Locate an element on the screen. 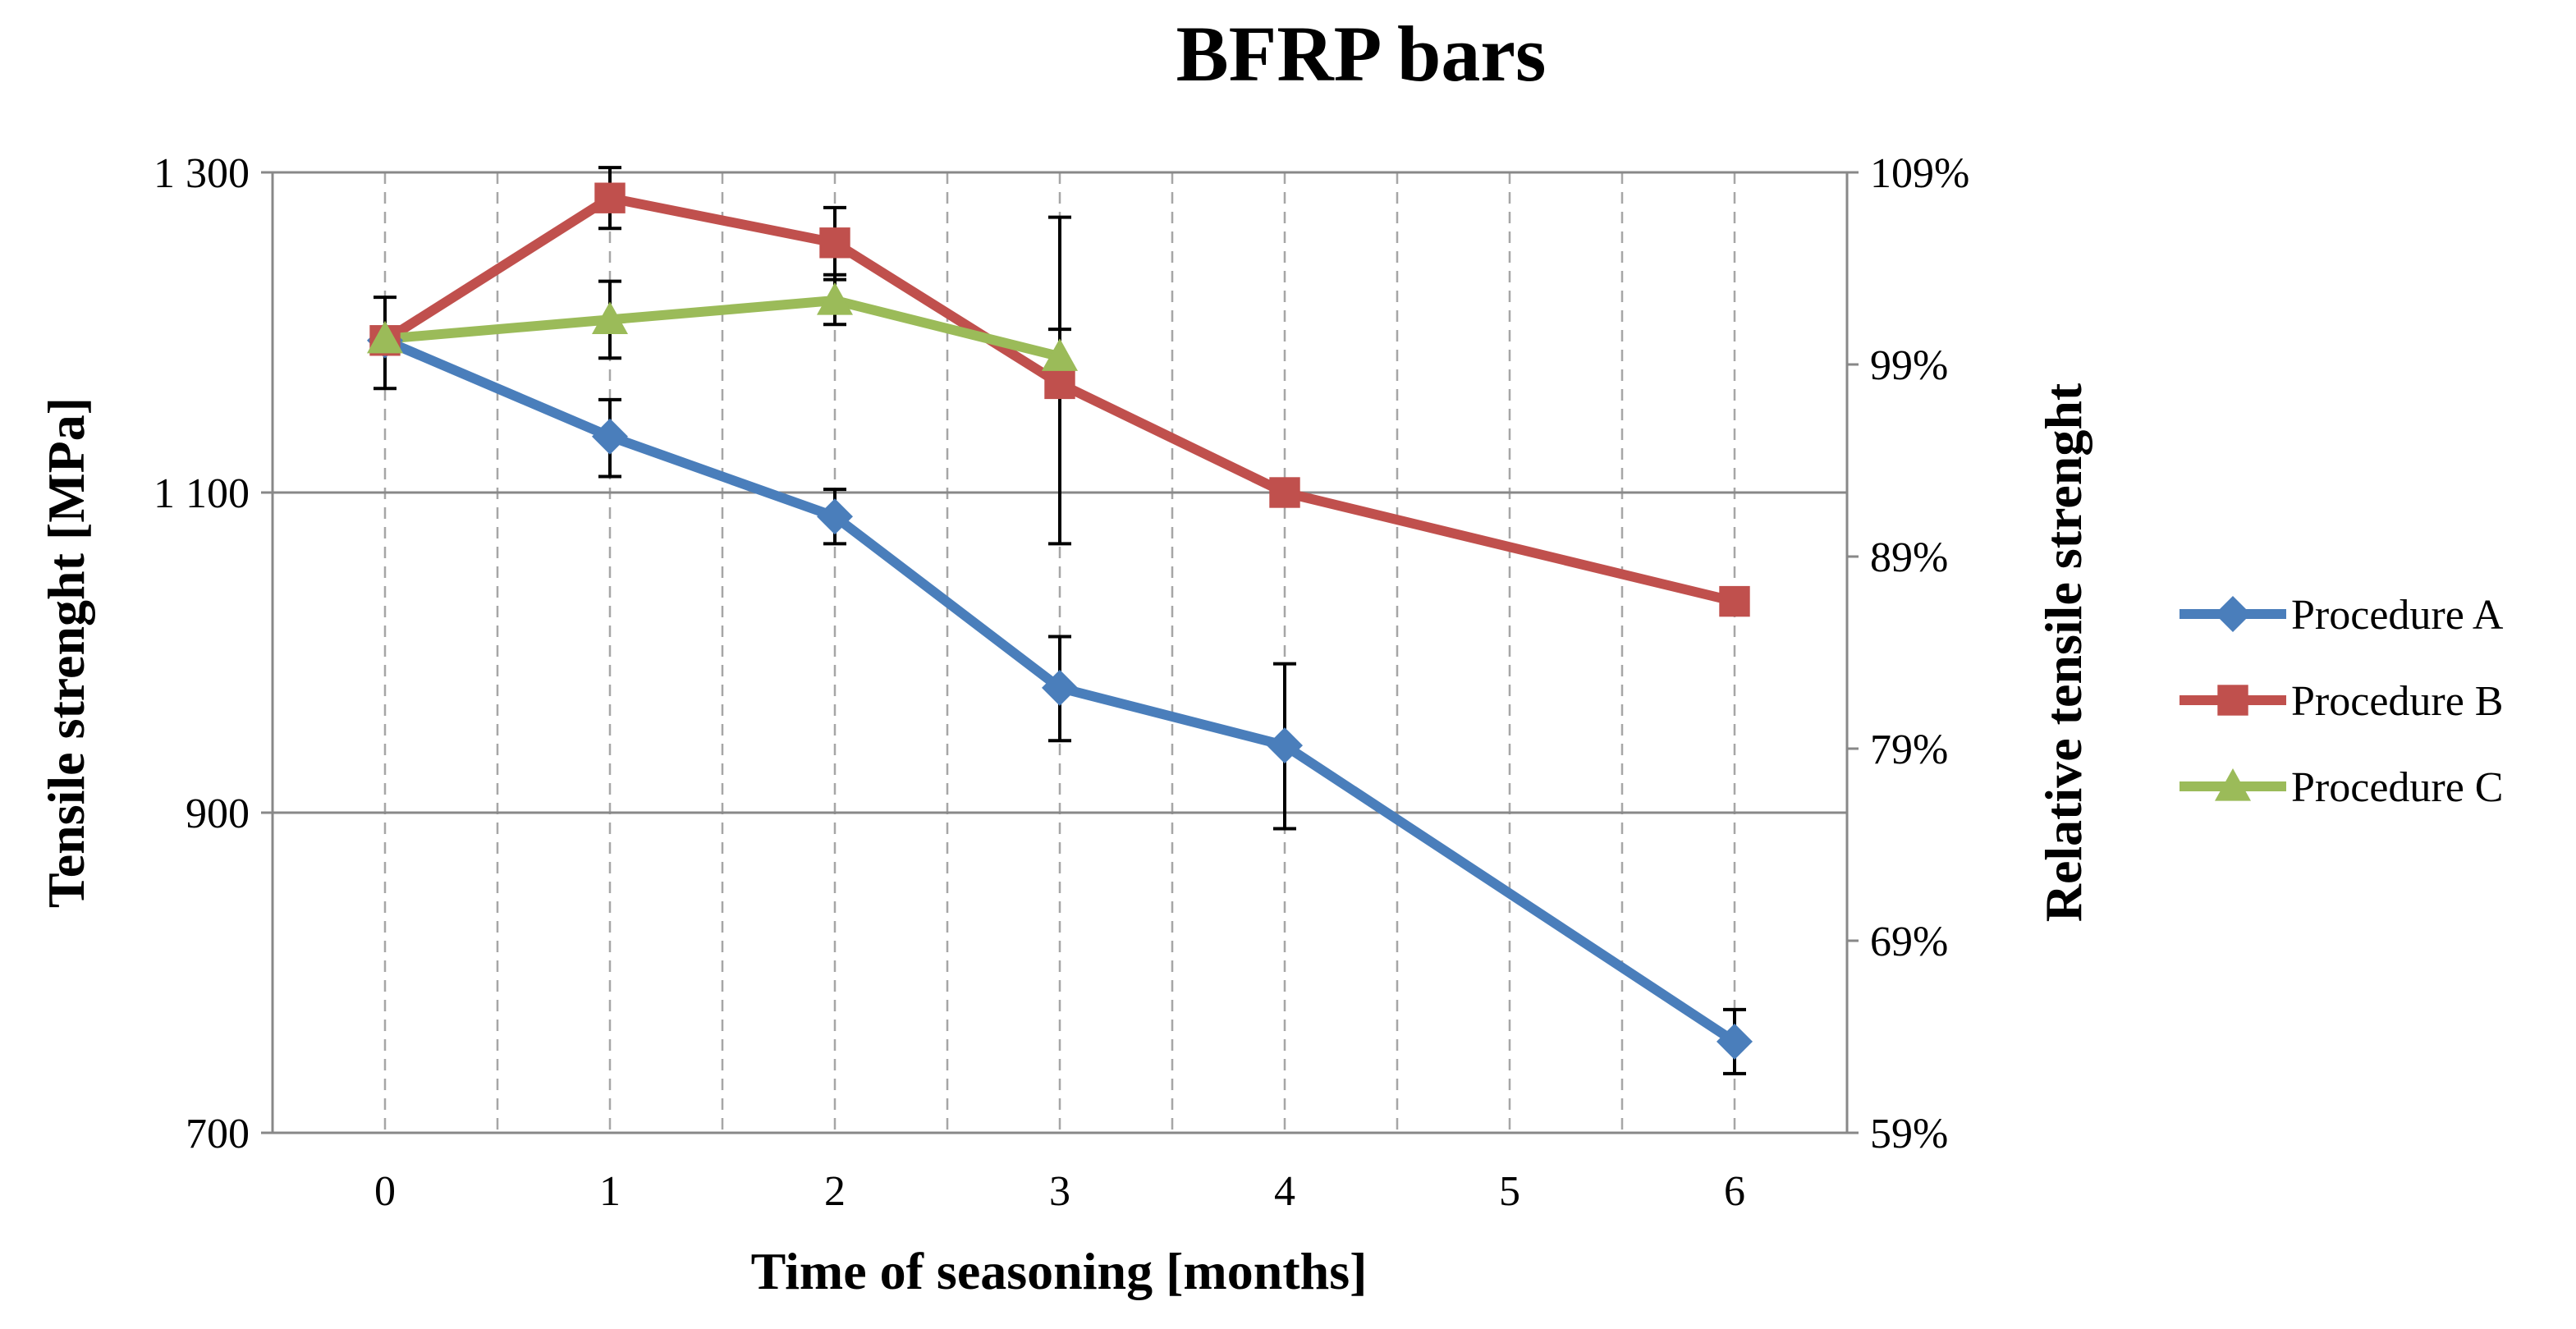  series-line is located at coordinates (723, 329).